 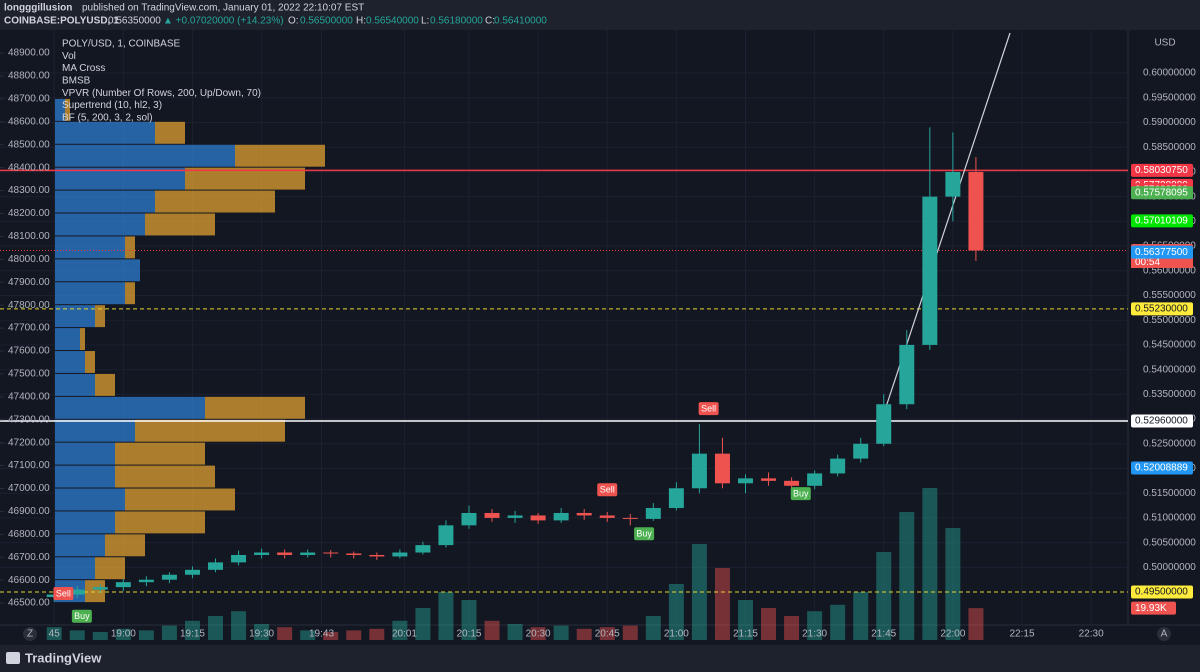 I want to click on legend-entry: Vol, so click(x=69, y=56).